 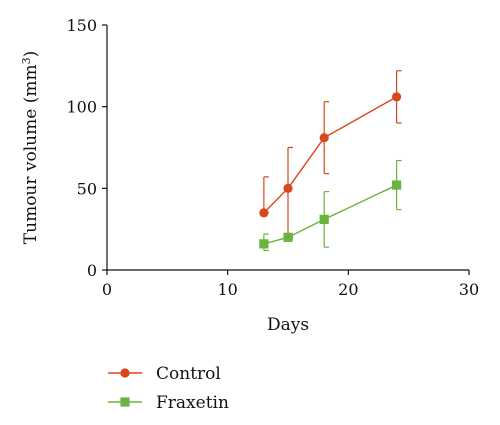 I want to click on y-axis-label: Tumour volume (mm3), so click(x=31, y=147).